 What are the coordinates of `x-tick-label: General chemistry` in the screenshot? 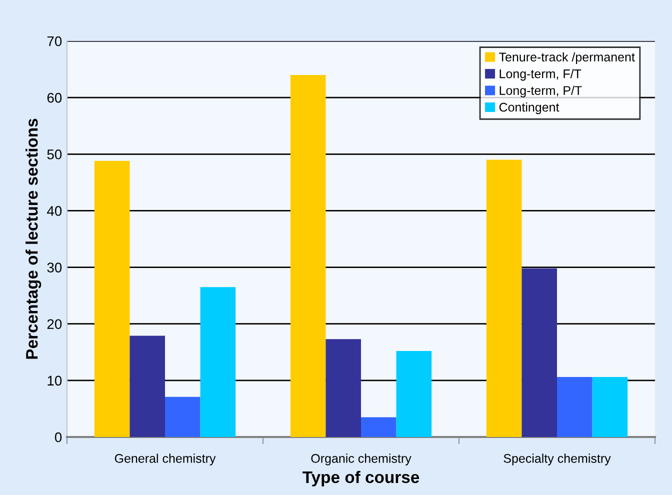 It's located at (165, 460).